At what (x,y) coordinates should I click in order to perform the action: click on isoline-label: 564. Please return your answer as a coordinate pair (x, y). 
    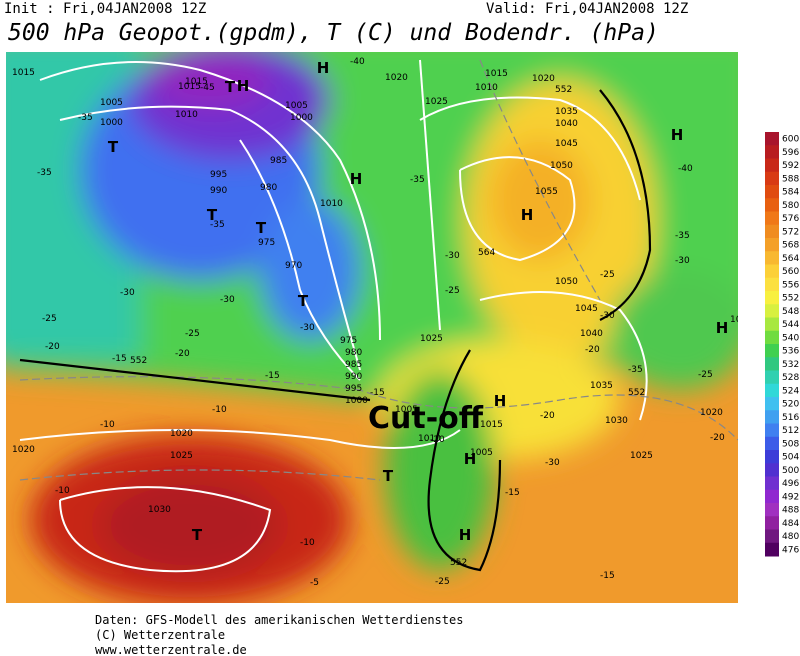
    Looking at the image, I should click on (486, 253).